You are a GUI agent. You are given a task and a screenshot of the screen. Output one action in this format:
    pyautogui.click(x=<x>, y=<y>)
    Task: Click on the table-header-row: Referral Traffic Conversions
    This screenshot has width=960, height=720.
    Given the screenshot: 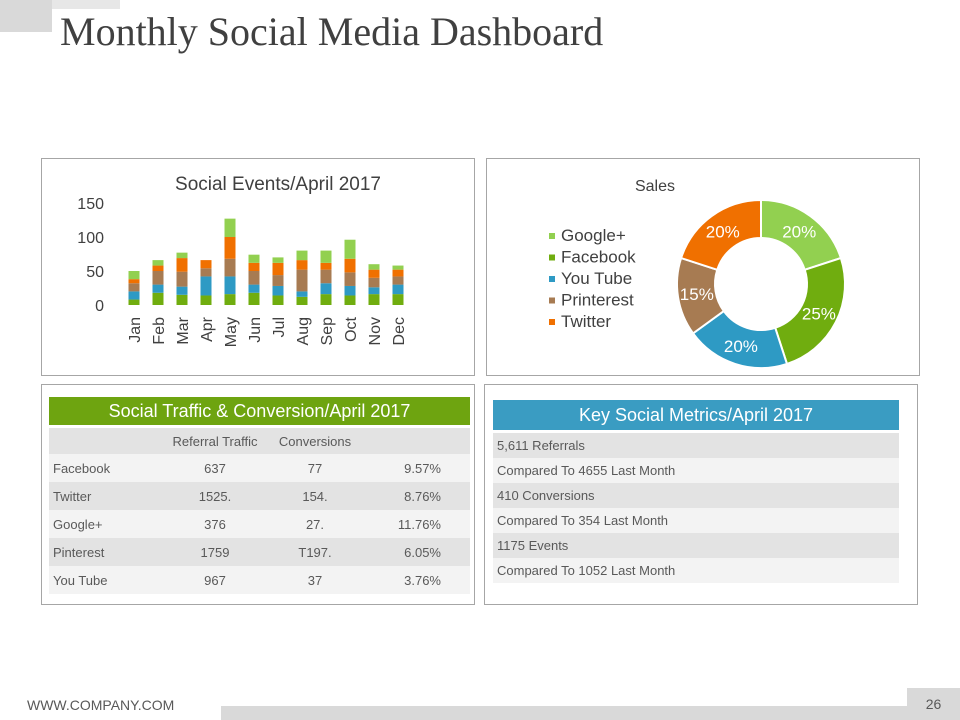 What is the action you would take?
    pyautogui.click(x=259, y=441)
    